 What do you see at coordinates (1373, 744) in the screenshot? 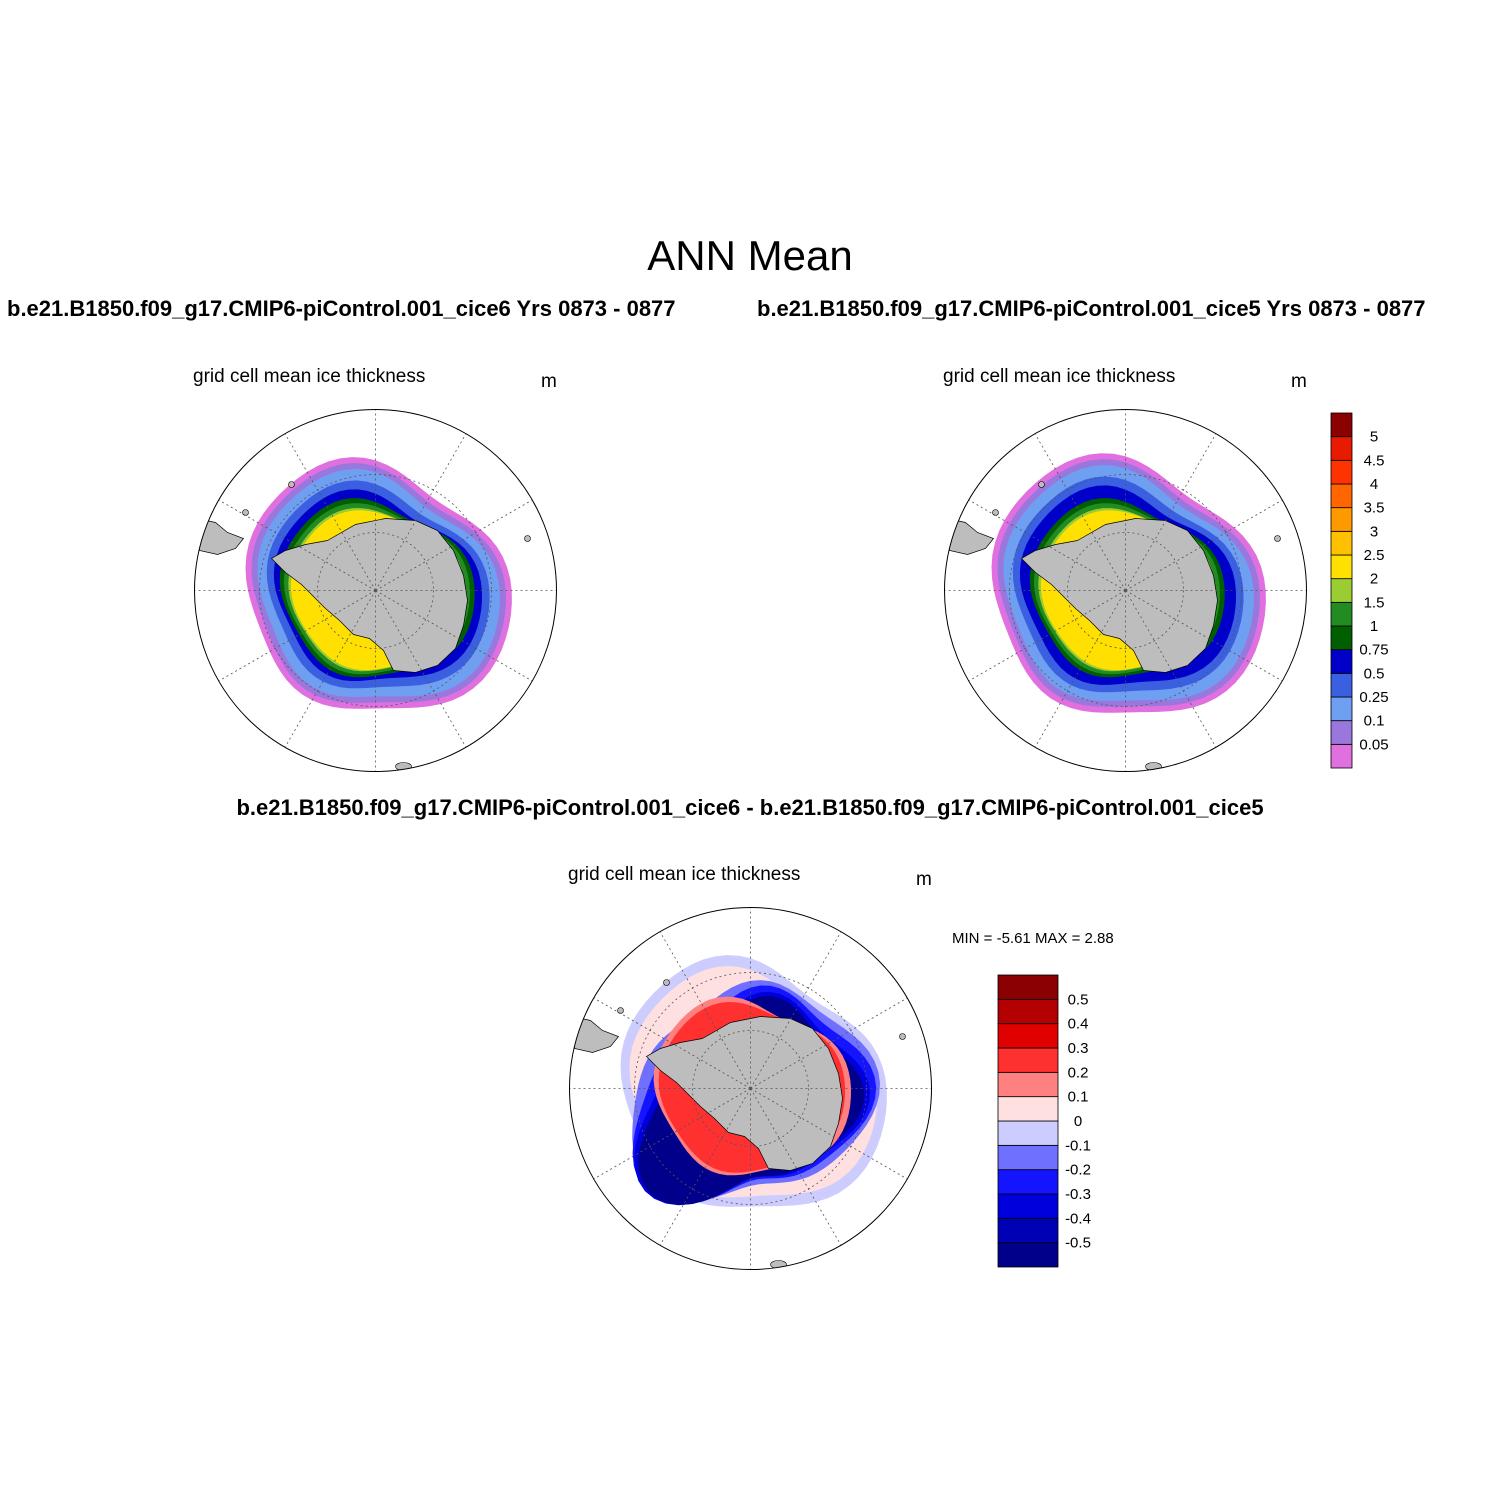
I see `colorbar-thickness-tick-label: 0.05` at bounding box center [1373, 744].